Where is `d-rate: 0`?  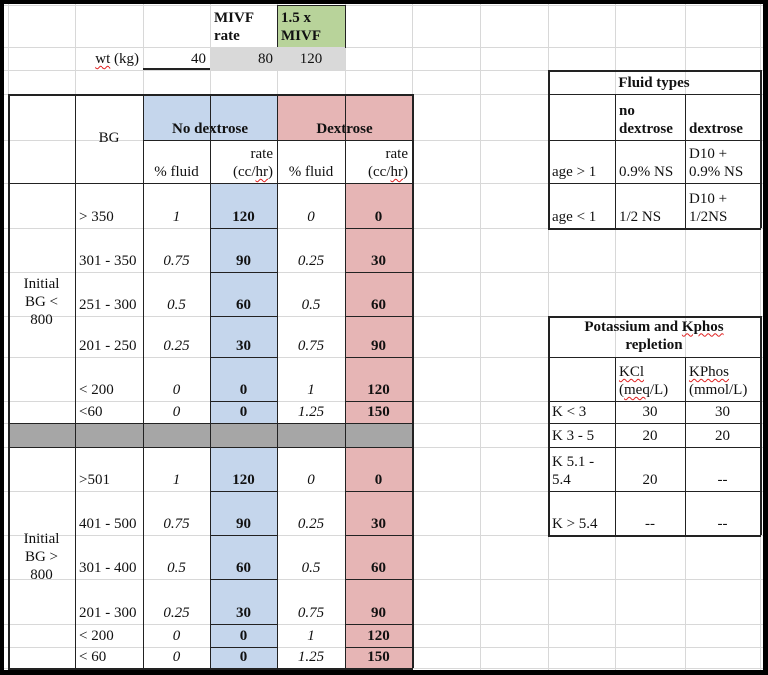
d-rate: 0 is located at coordinates (378, 469).